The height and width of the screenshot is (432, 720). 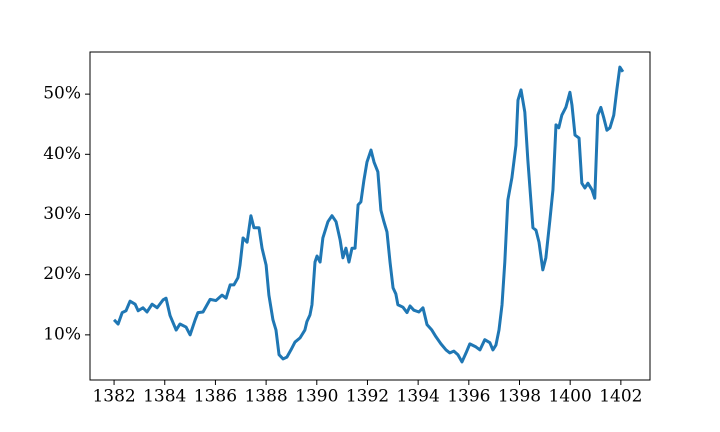 I want to click on y-tick-label: 20%, so click(x=62, y=274).